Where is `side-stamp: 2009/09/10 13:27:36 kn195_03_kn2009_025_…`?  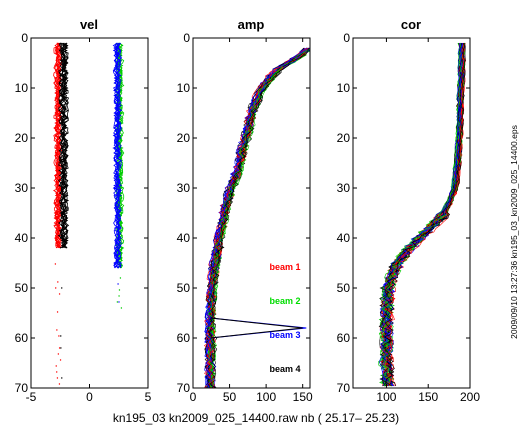
side-stamp: 2009/09/10 13:27:36 kn195_03_kn2009_025_… is located at coordinates (514, 232).